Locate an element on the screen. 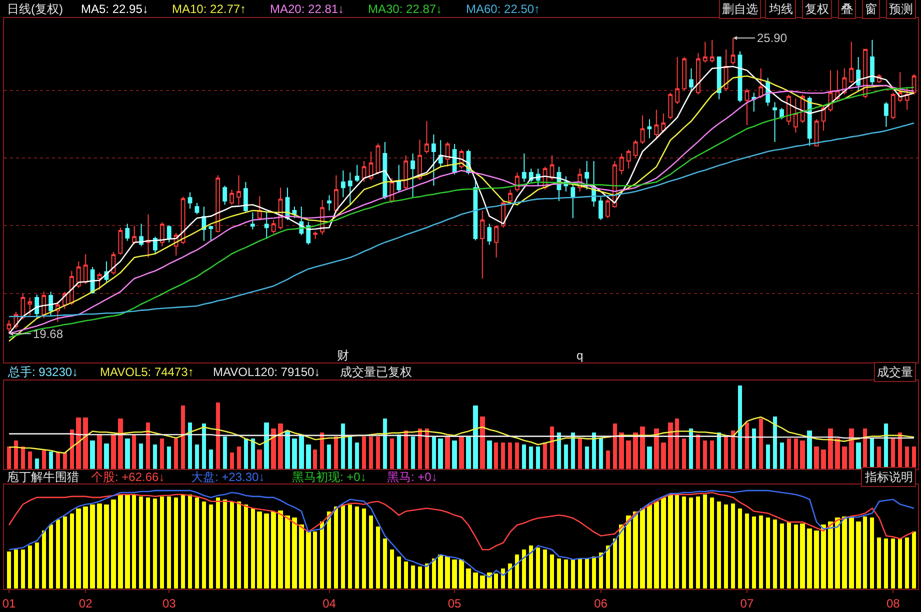 Image resolution: width=921 pixels, height=612 pixels. text: MA60: 22.50↑ is located at coordinates (503, 9).